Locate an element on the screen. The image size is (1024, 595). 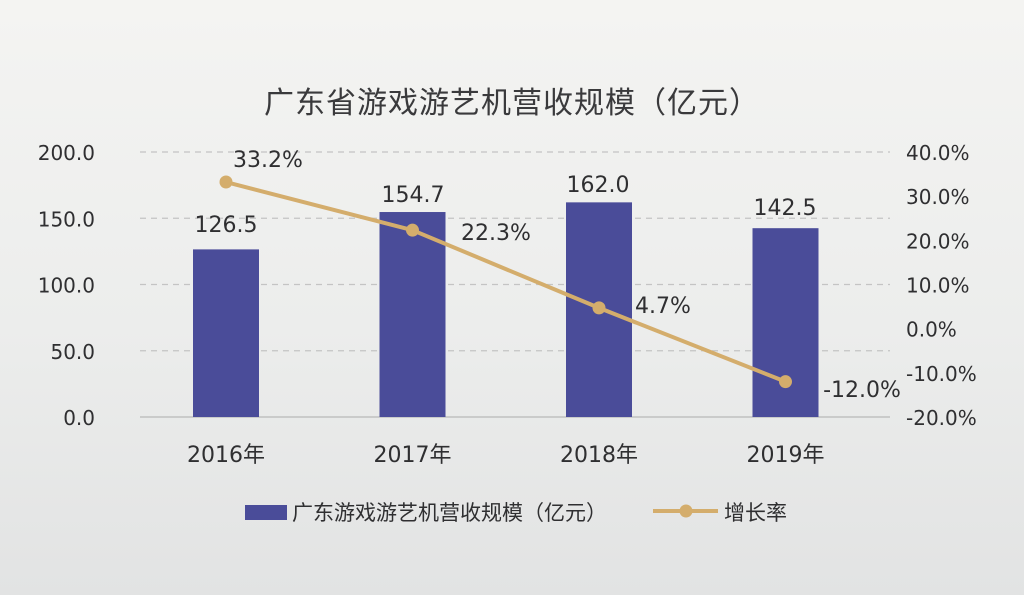
y-right-tick-label: 20.0% is located at coordinates (938, 241).